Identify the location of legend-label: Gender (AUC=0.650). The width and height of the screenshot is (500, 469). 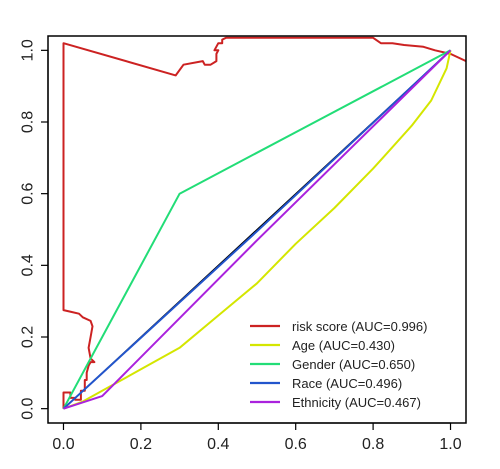
(353, 364).